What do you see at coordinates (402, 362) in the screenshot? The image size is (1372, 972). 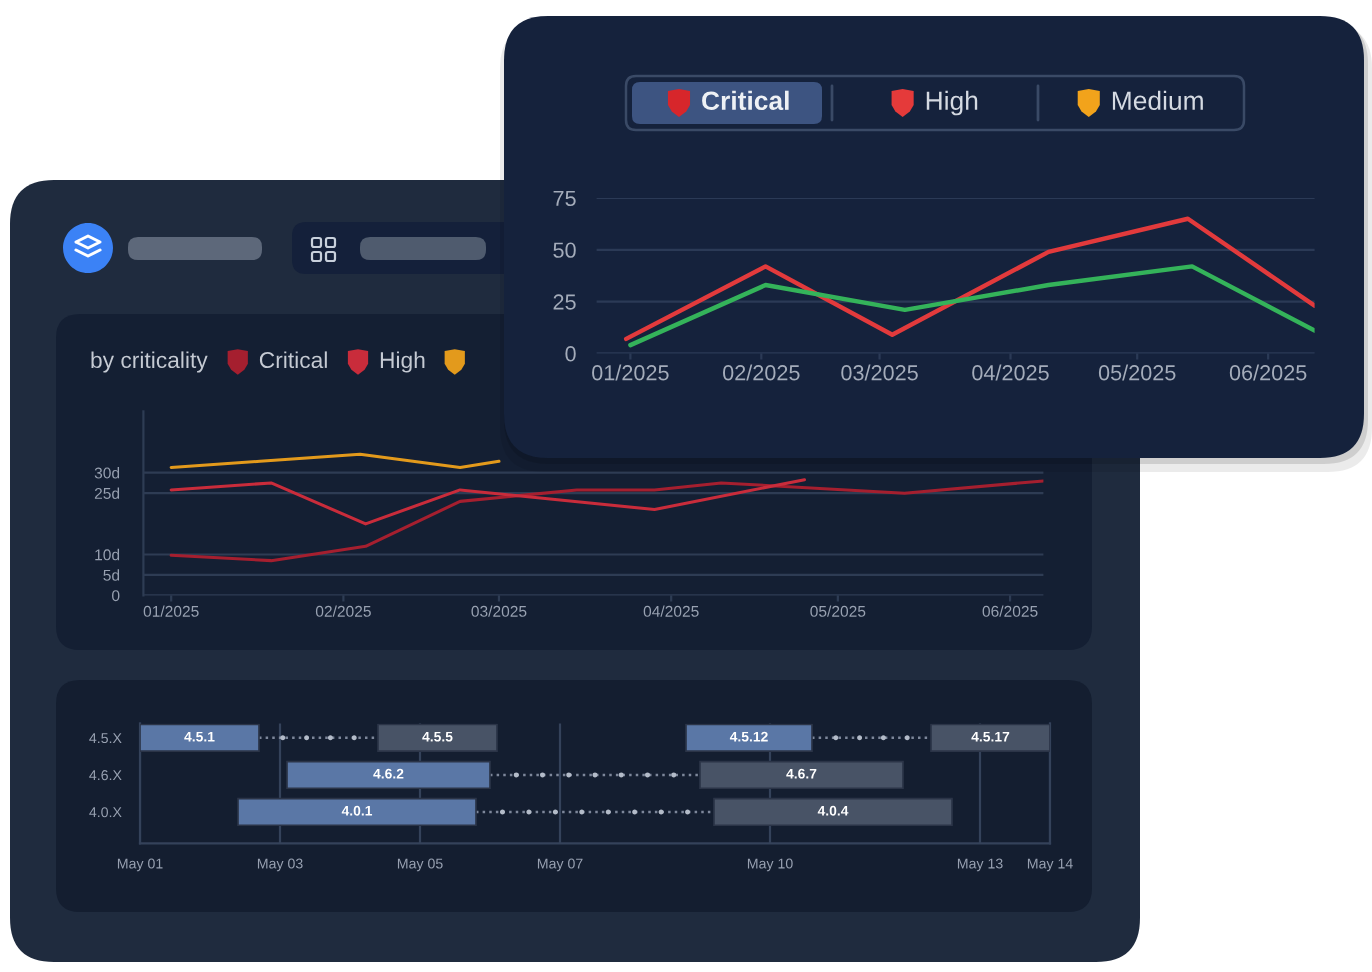 I see `legend-label: High` at bounding box center [402, 362].